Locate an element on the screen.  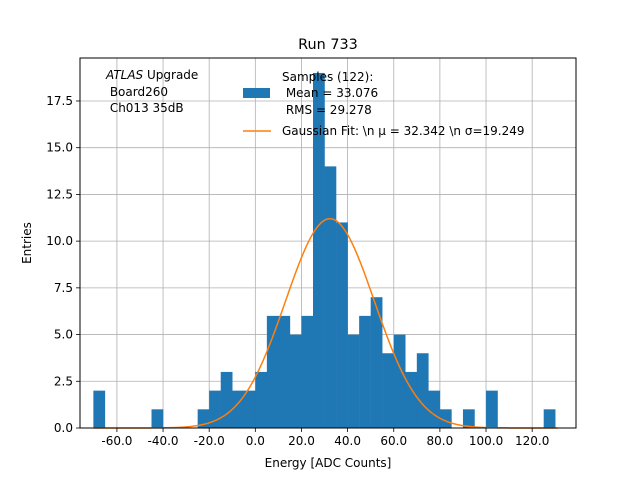
atlas-annotation: ATLAS Upgrade Board260 Ch013 35dB is located at coordinates (151, 91).